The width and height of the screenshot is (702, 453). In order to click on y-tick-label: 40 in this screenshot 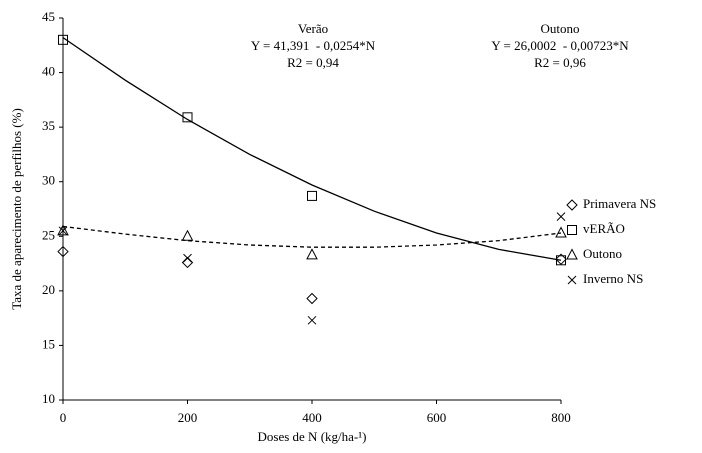, I will do `click(48, 71)`.